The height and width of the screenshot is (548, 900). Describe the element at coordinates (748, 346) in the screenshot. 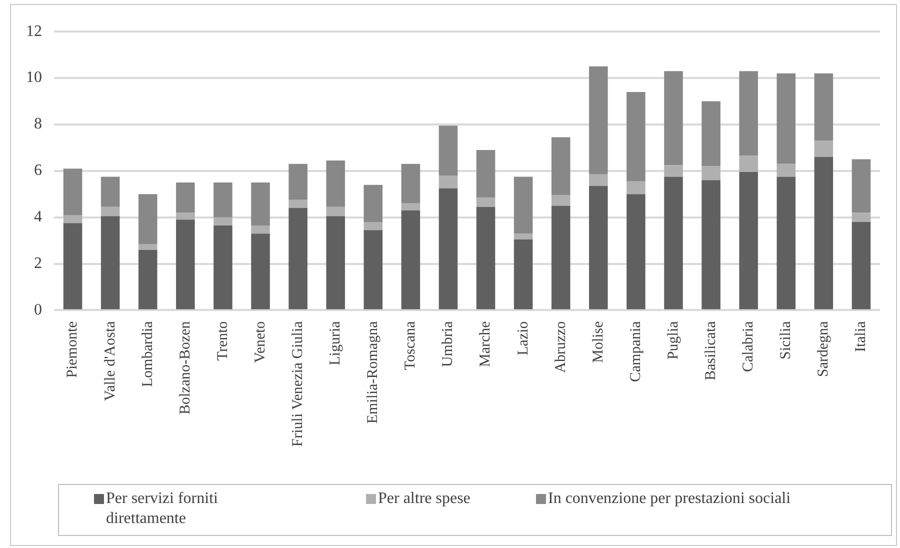

I see `x-tick-label: Calabria` at that location.